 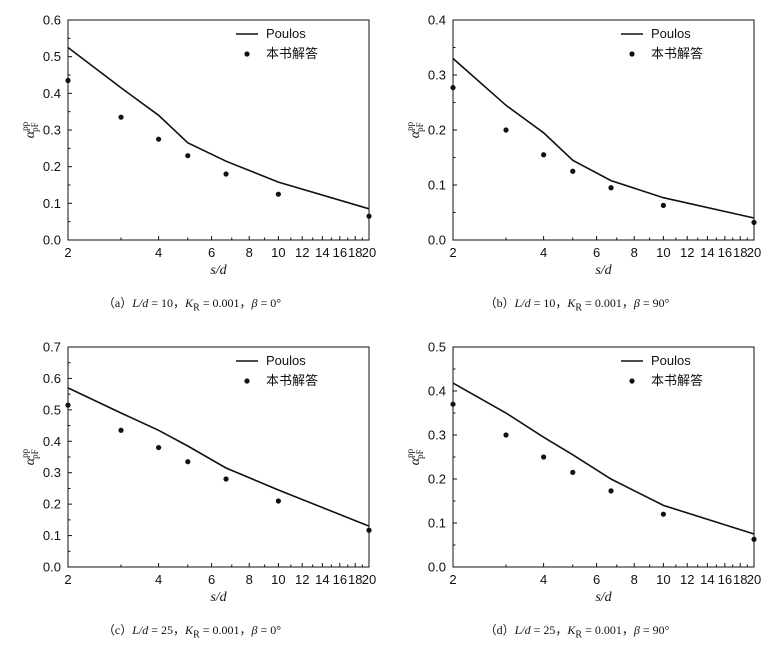 I want to click on x-tick-label: 8, so click(x=634, y=252).